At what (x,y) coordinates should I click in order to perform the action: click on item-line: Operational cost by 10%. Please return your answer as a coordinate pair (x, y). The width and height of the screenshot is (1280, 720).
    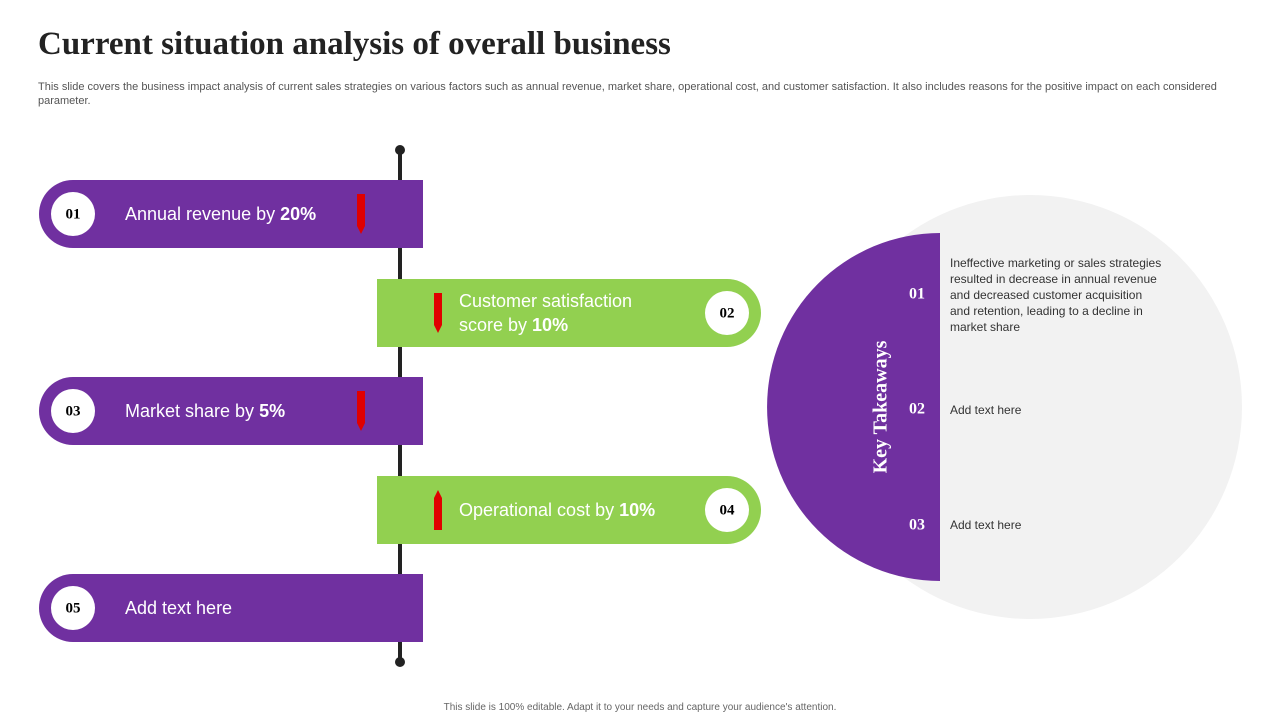
    Looking at the image, I should click on (557, 510).